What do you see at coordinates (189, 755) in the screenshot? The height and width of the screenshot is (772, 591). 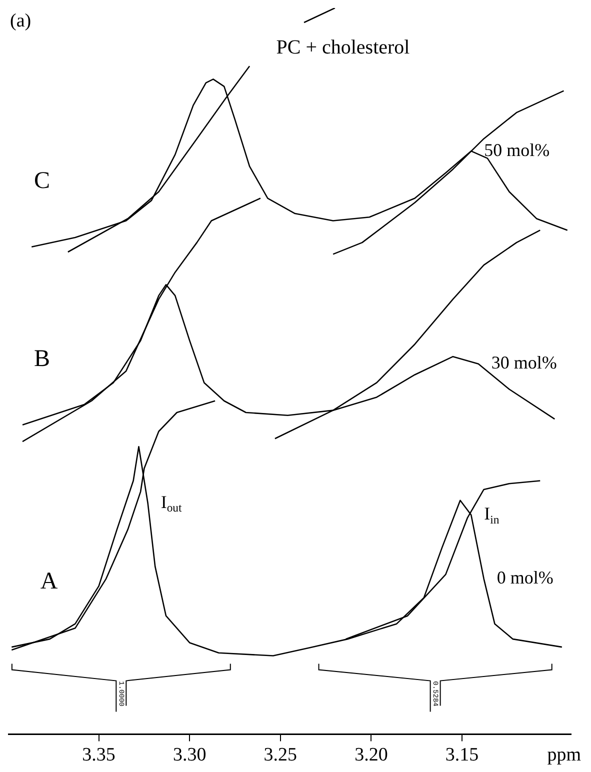 I see `x-tick-label: 3.30` at bounding box center [189, 755].